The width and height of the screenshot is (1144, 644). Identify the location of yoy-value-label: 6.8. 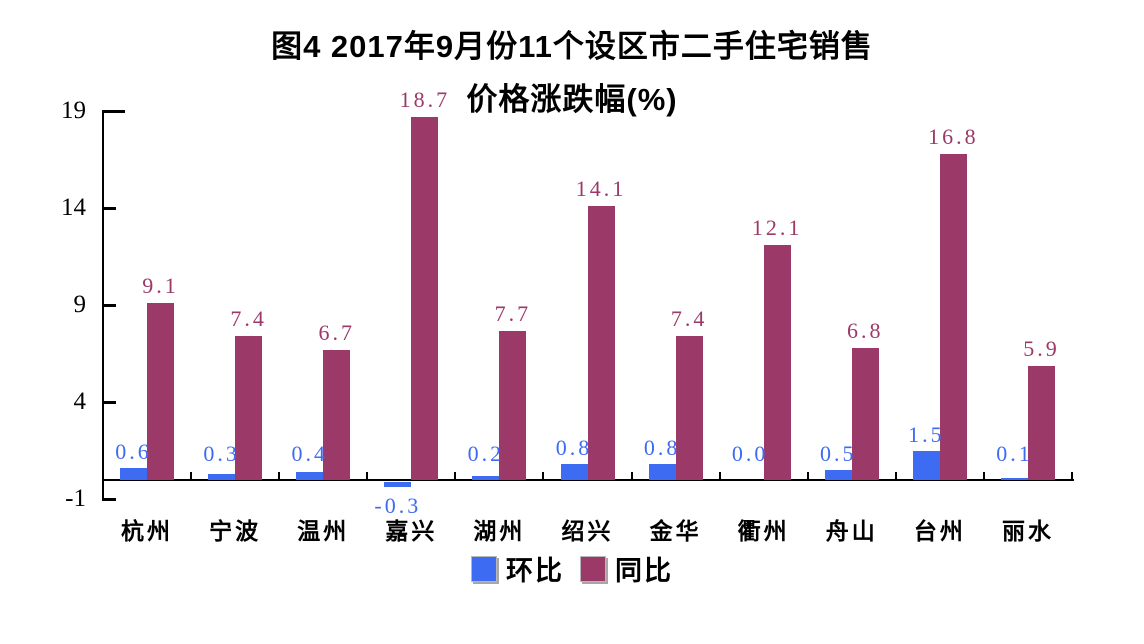
(865, 331).